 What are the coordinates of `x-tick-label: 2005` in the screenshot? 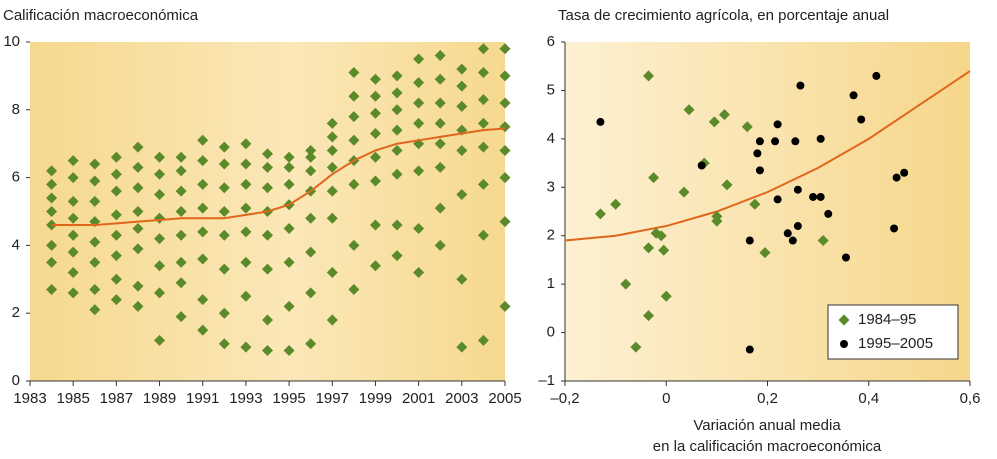 It's located at (504, 398).